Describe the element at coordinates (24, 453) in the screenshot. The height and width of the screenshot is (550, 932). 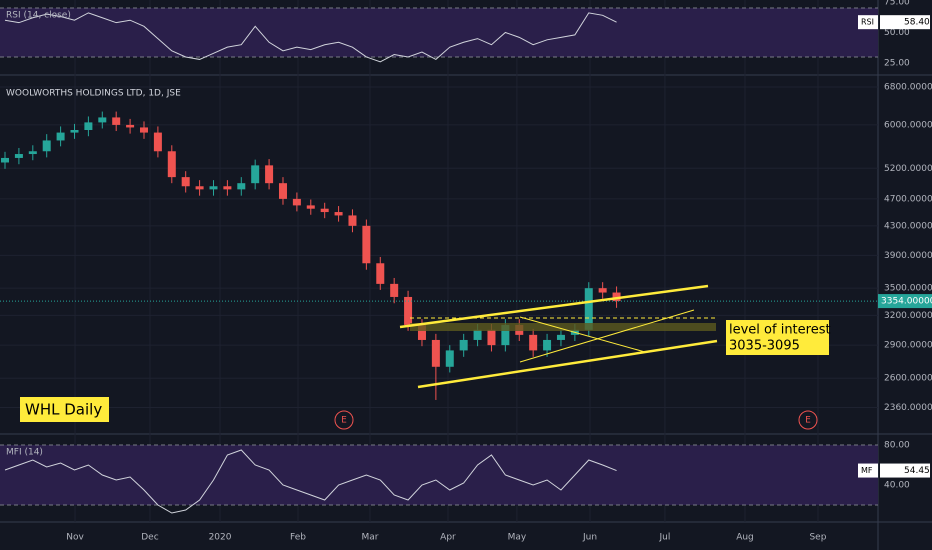
I see `mfi-title: MFI (14)` at that location.